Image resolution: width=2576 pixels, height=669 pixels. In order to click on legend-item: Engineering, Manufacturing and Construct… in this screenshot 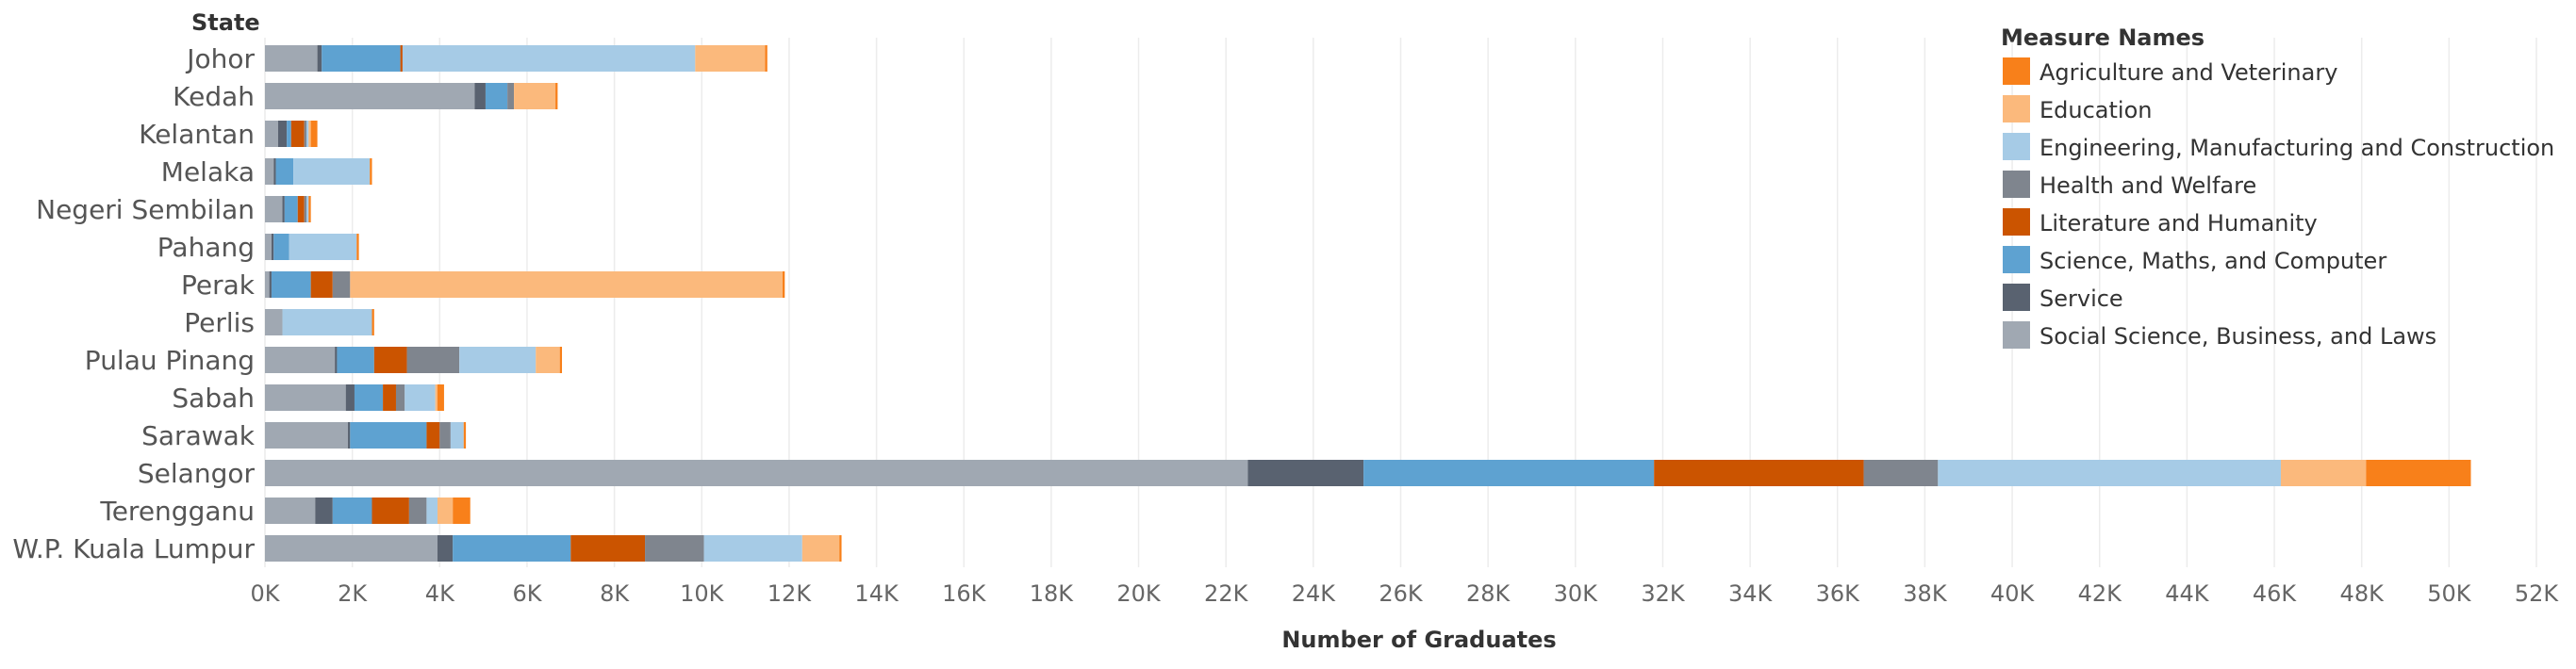, I will do `click(2278, 147)`.